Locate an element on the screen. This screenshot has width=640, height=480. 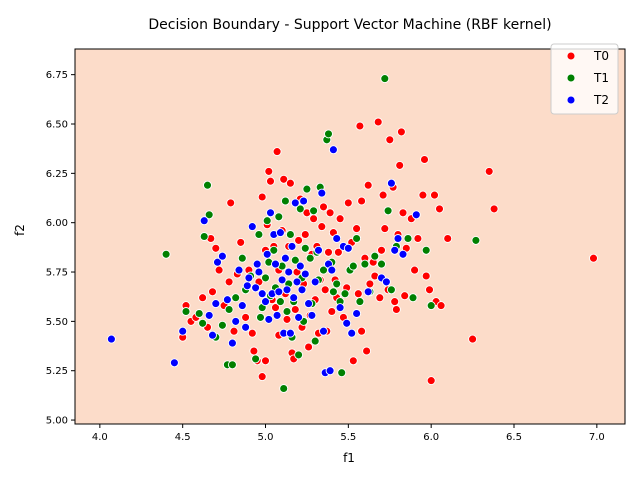
legend-marker-t0 is located at coordinates (571, 56).